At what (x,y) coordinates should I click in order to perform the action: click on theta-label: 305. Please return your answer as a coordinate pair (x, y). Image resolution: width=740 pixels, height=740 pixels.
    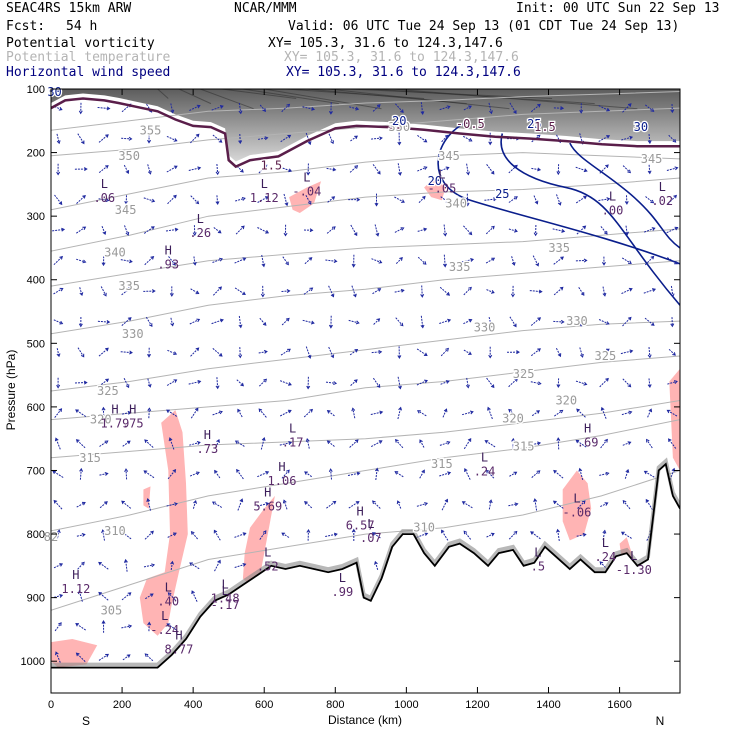
    Looking at the image, I should click on (112, 610).